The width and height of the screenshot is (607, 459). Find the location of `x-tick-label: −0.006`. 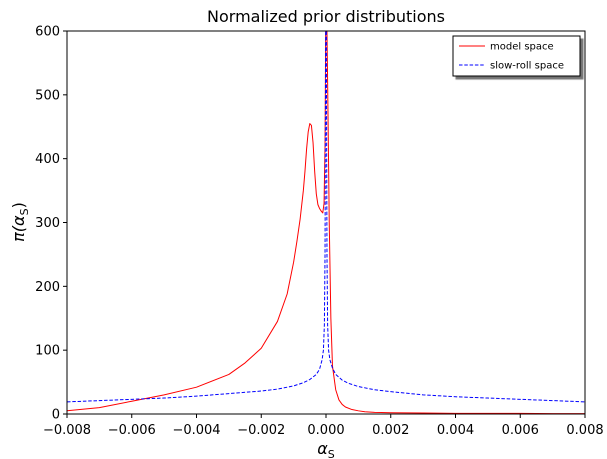

x-tick-label: −0.006 is located at coordinates (132, 430).